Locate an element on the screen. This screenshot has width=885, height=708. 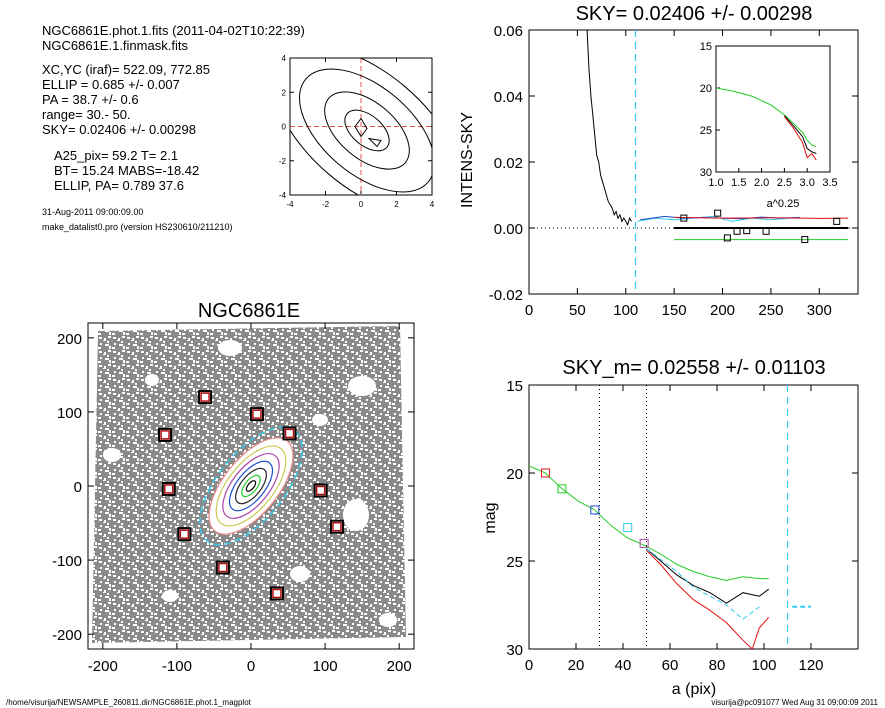
contour-ytick-label: 4 is located at coordinates (284, 58).